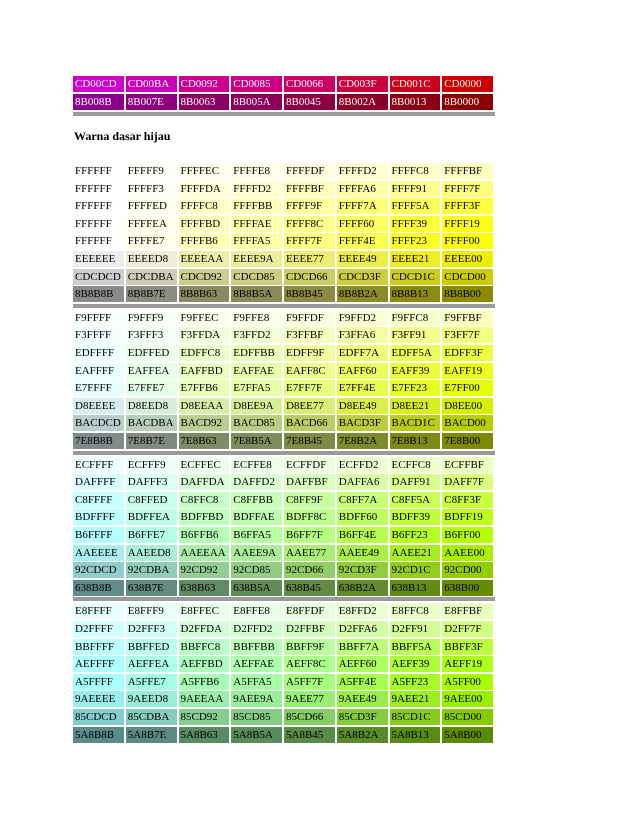  I want to click on color-cell: D2FFF3, so click(151, 629).